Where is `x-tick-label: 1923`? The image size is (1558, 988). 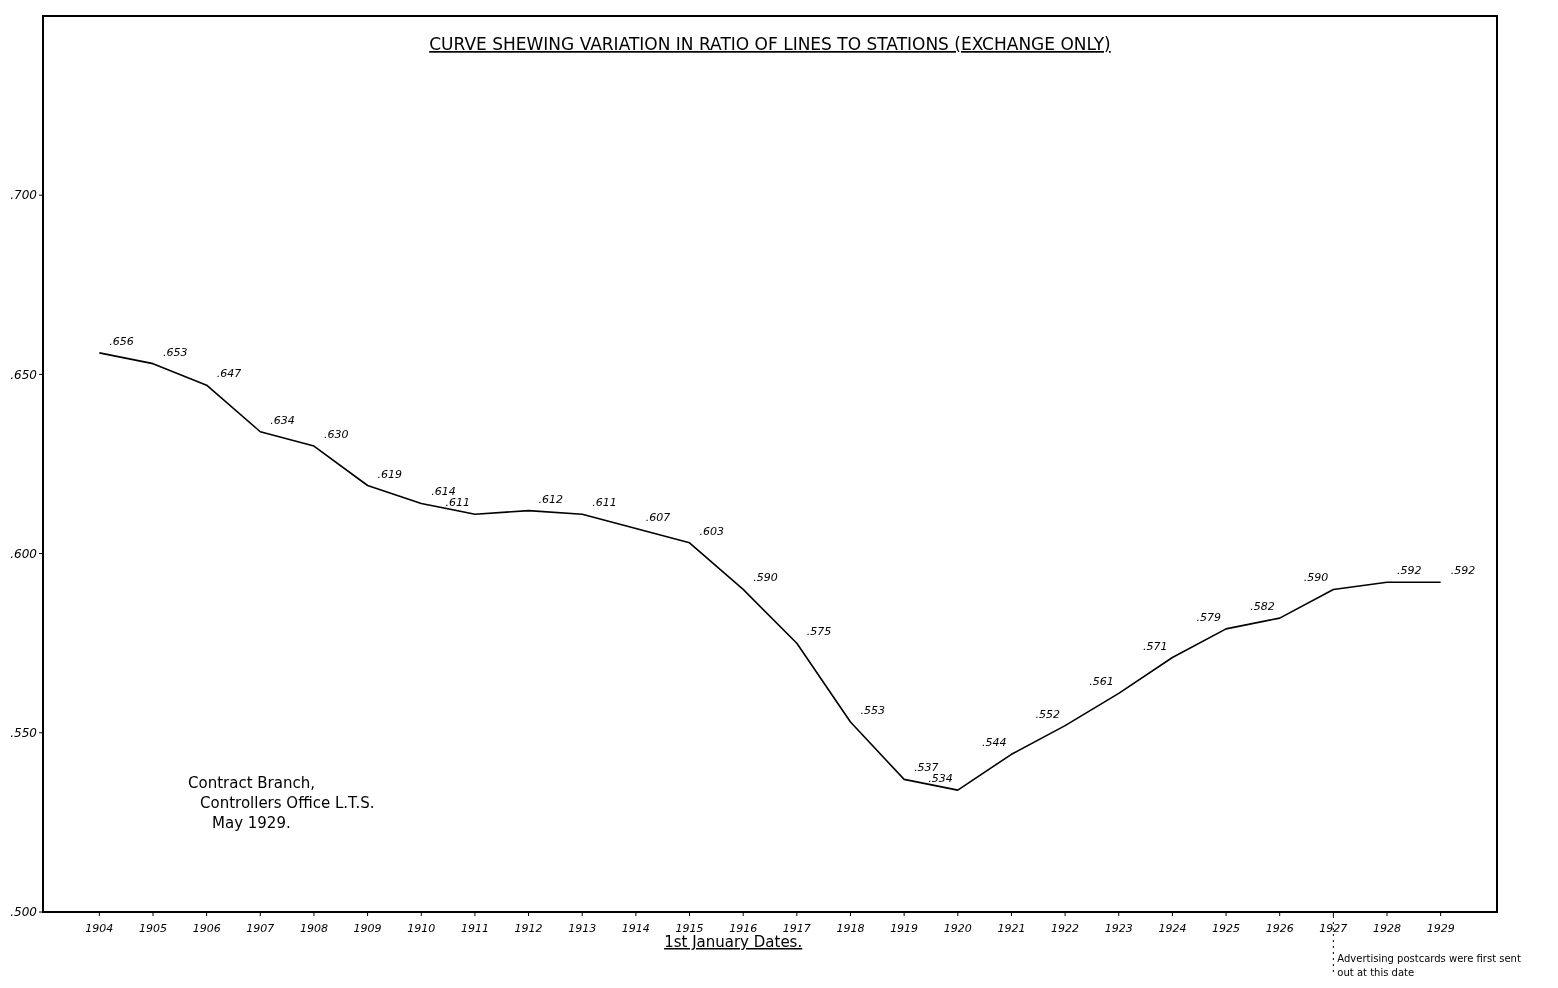
x-tick-label: 1923 is located at coordinates (1118, 928).